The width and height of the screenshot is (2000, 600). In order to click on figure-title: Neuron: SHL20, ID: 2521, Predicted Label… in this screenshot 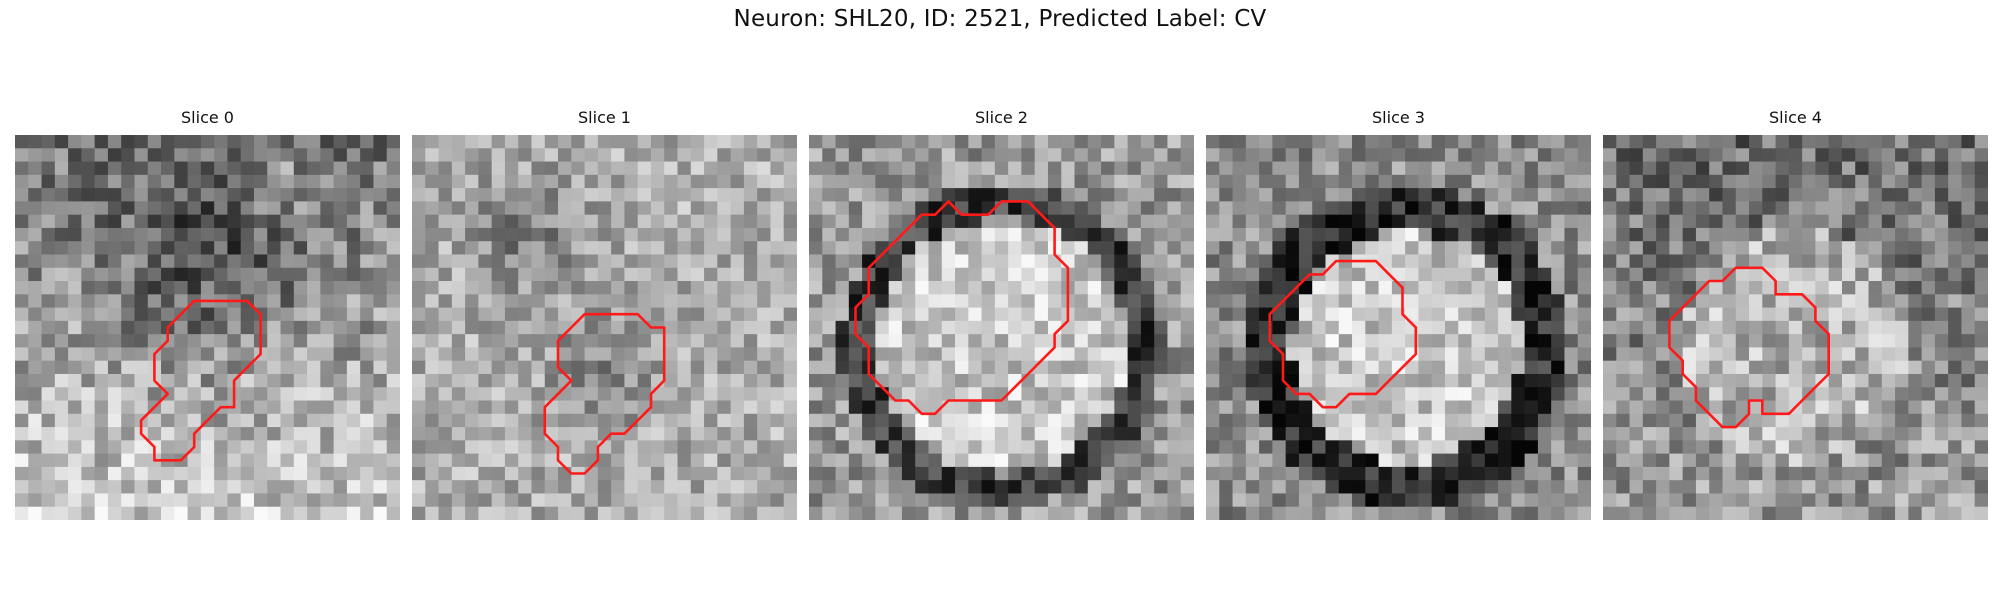, I will do `click(1000, 19)`.